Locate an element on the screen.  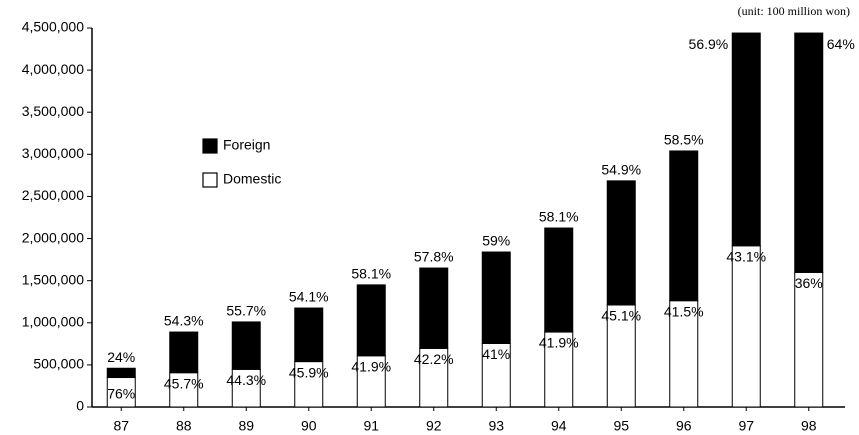
y-tick-label: 2,000,000 is located at coordinates (53, 237).